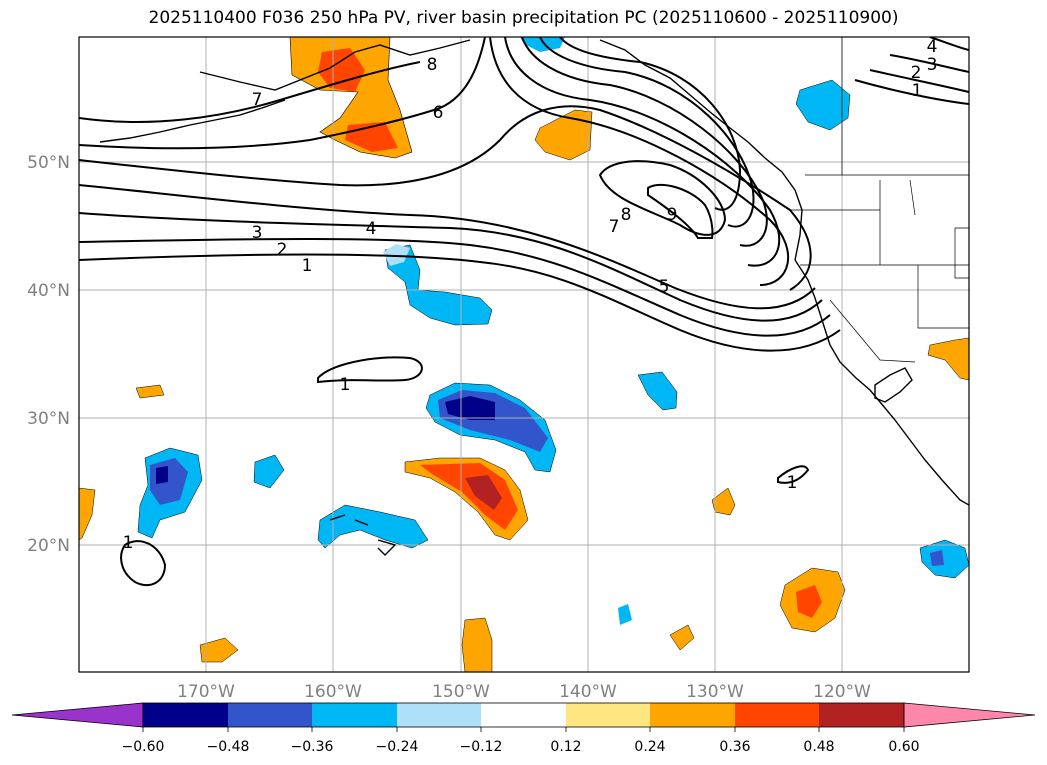 The height and width of the screenshot is (765, 1047). What do you see at coordinates (649, 747) in the screenshot?
I see `colorbar-label-7: 0.24` at bounding box center [649, 747].